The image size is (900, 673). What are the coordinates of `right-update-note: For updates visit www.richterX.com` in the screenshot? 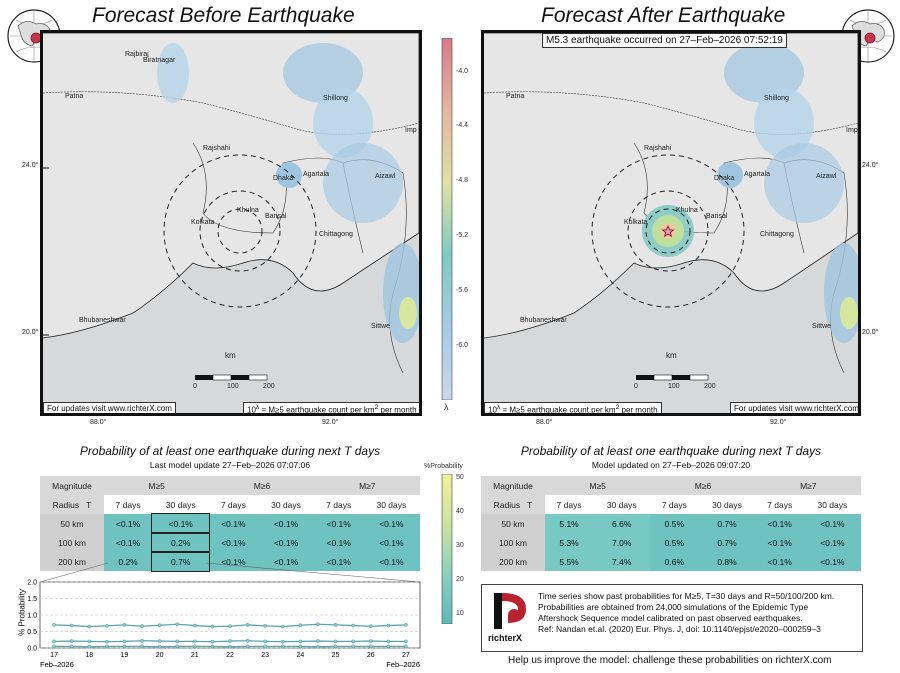 It's located at (794, 407).